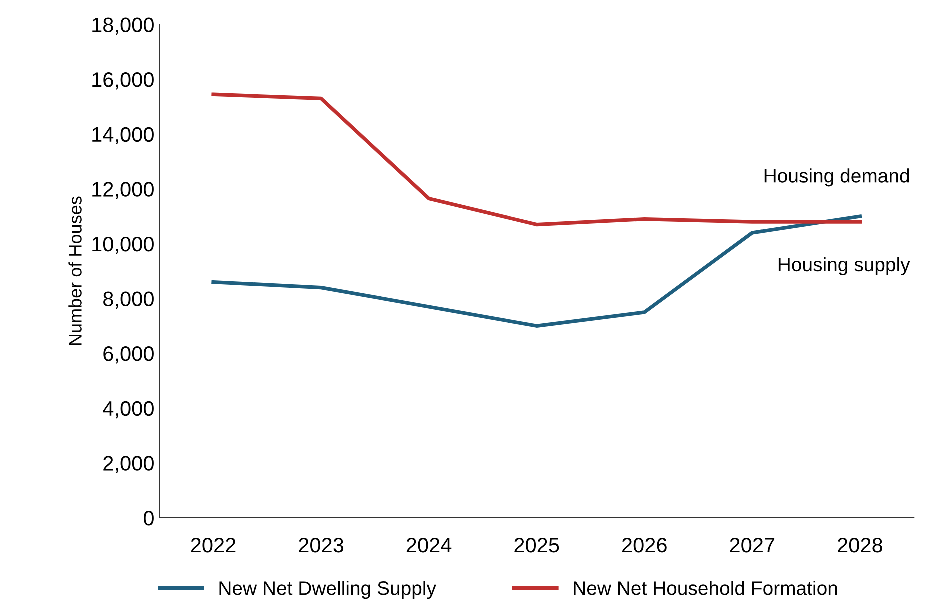 The height and width of the screenshot is (603, 928). I want to click on x-tick-label: 2025, so click(537, 545).